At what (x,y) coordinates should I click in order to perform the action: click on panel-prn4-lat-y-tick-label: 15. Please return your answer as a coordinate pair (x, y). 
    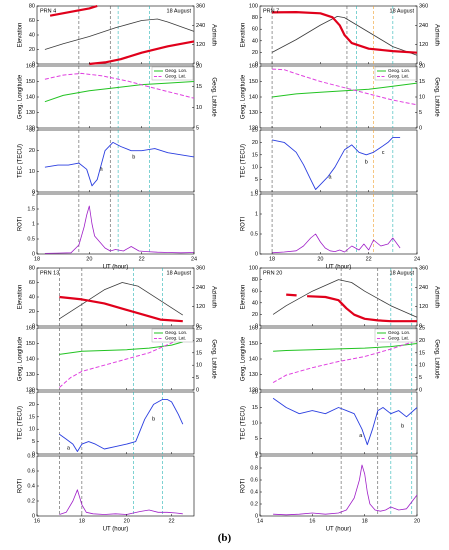
    Looking at the image, I should click on (199, 87).